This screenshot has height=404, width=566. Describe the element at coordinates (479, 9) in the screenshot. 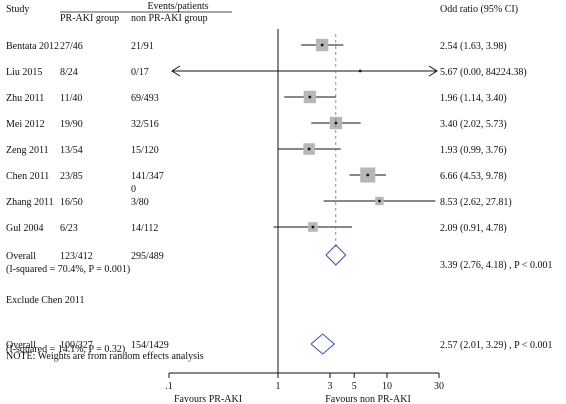

I see `header-or: Odd ratio (95% CI)` at that location.